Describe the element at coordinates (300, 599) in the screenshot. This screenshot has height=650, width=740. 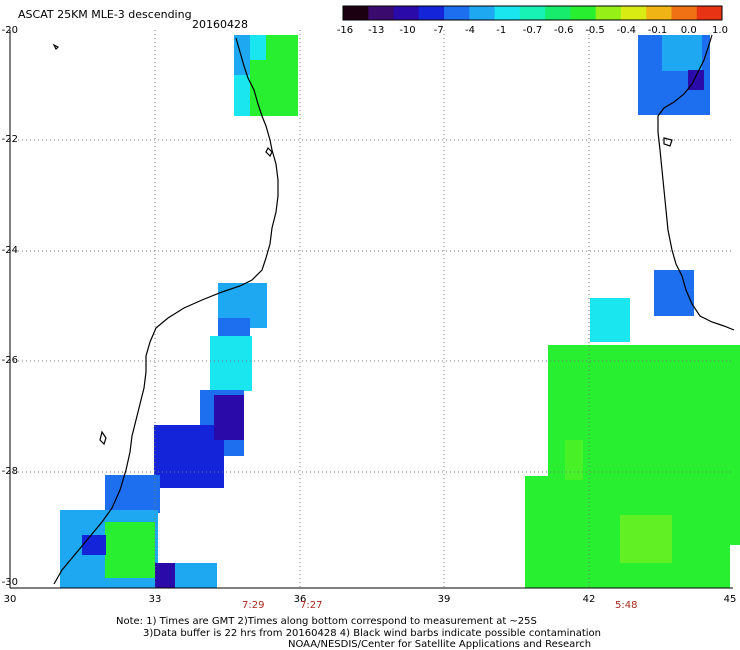
I see `x-tick-label: 36` at that location.